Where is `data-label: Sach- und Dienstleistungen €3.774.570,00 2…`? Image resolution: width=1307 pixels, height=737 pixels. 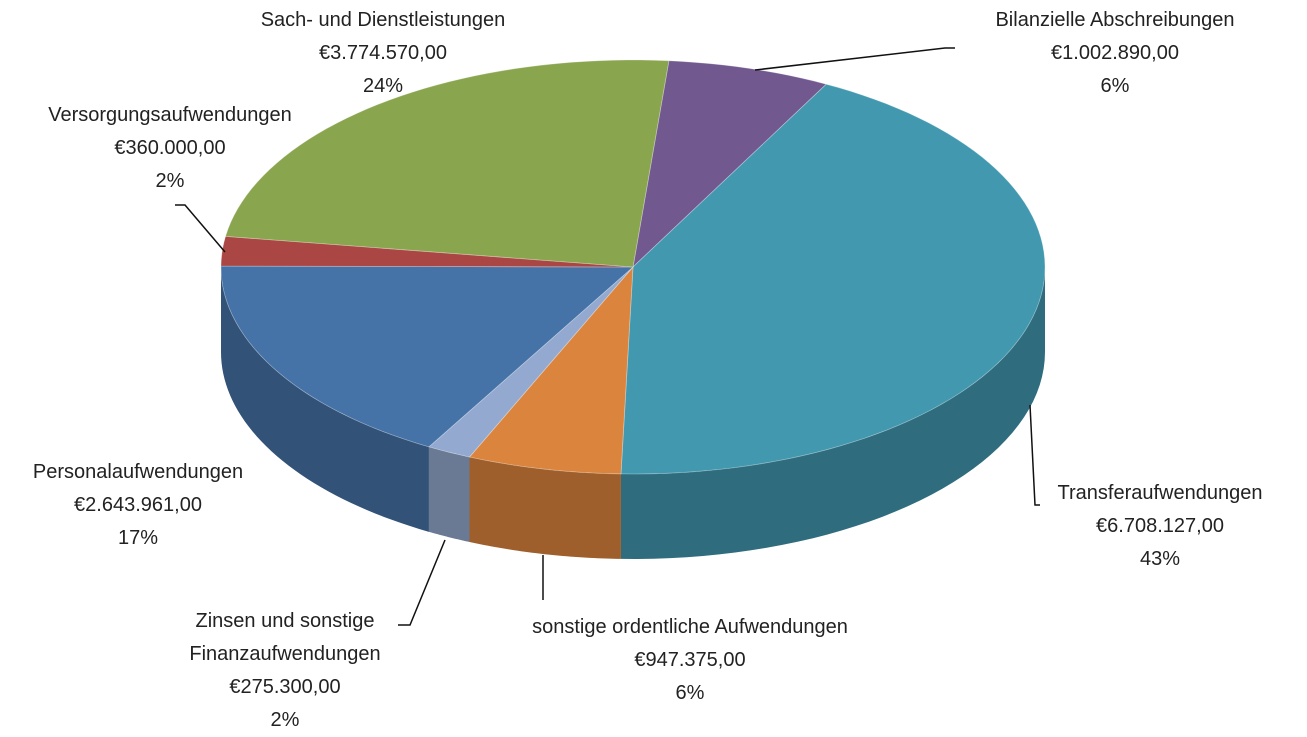 data-label: Sach- und Dienstleistungen €3.774.570,00 2… is located at coordinates (383, 53).